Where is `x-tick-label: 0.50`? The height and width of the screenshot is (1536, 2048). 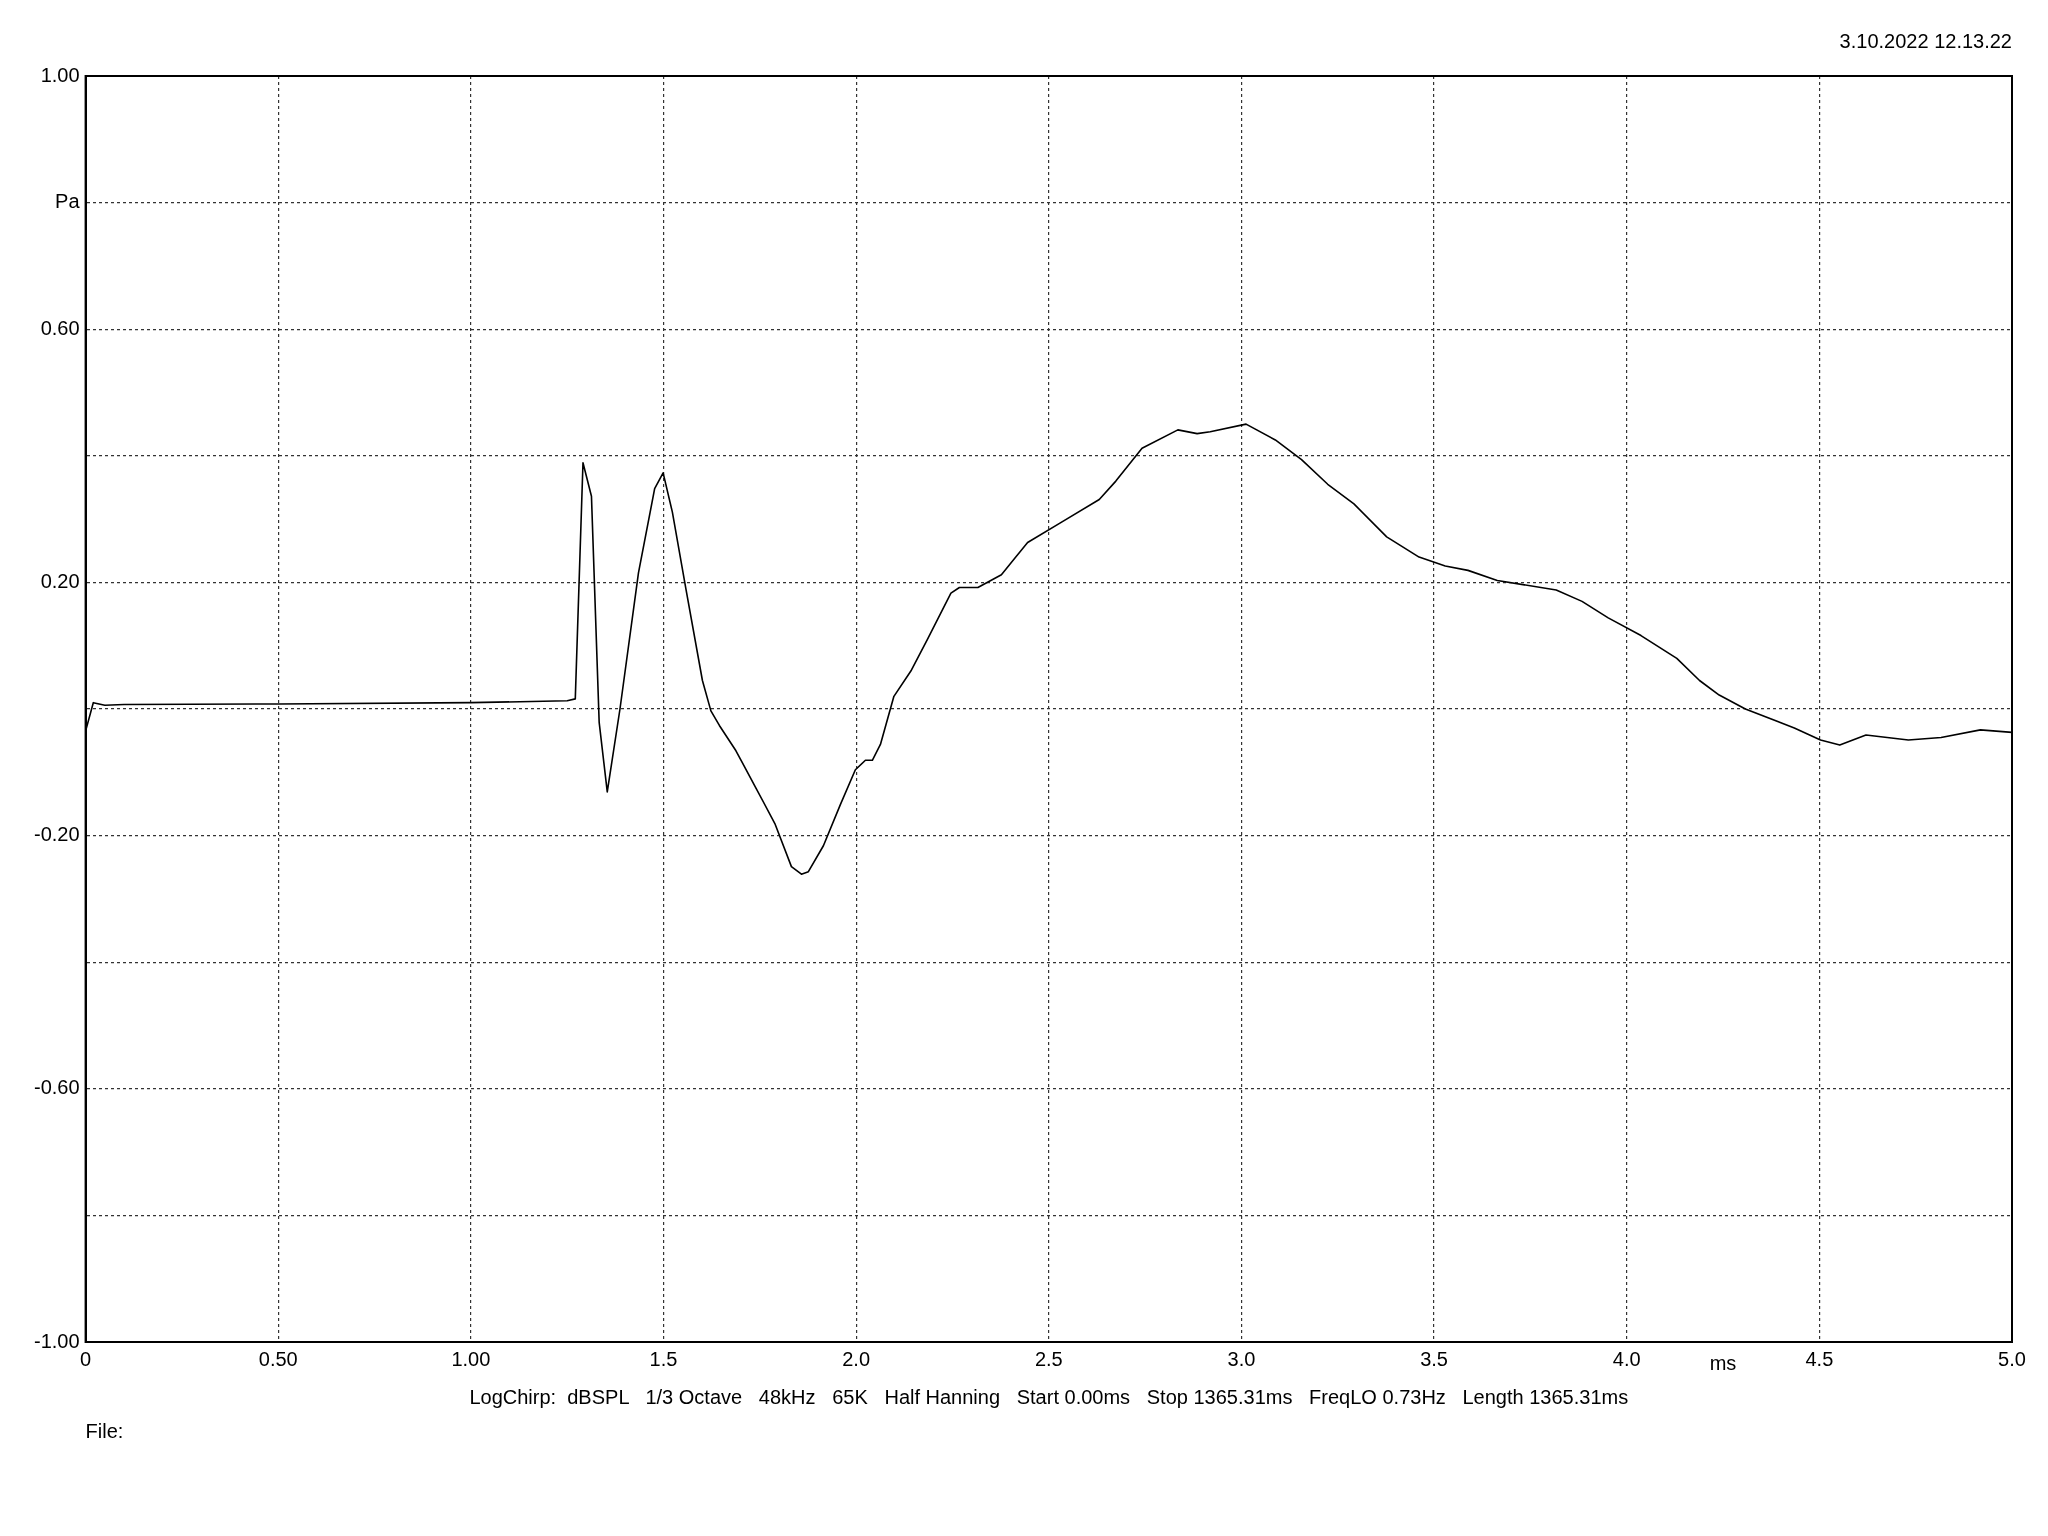 x-tick-label: 0.50 is located at coordinates (278, 1358).